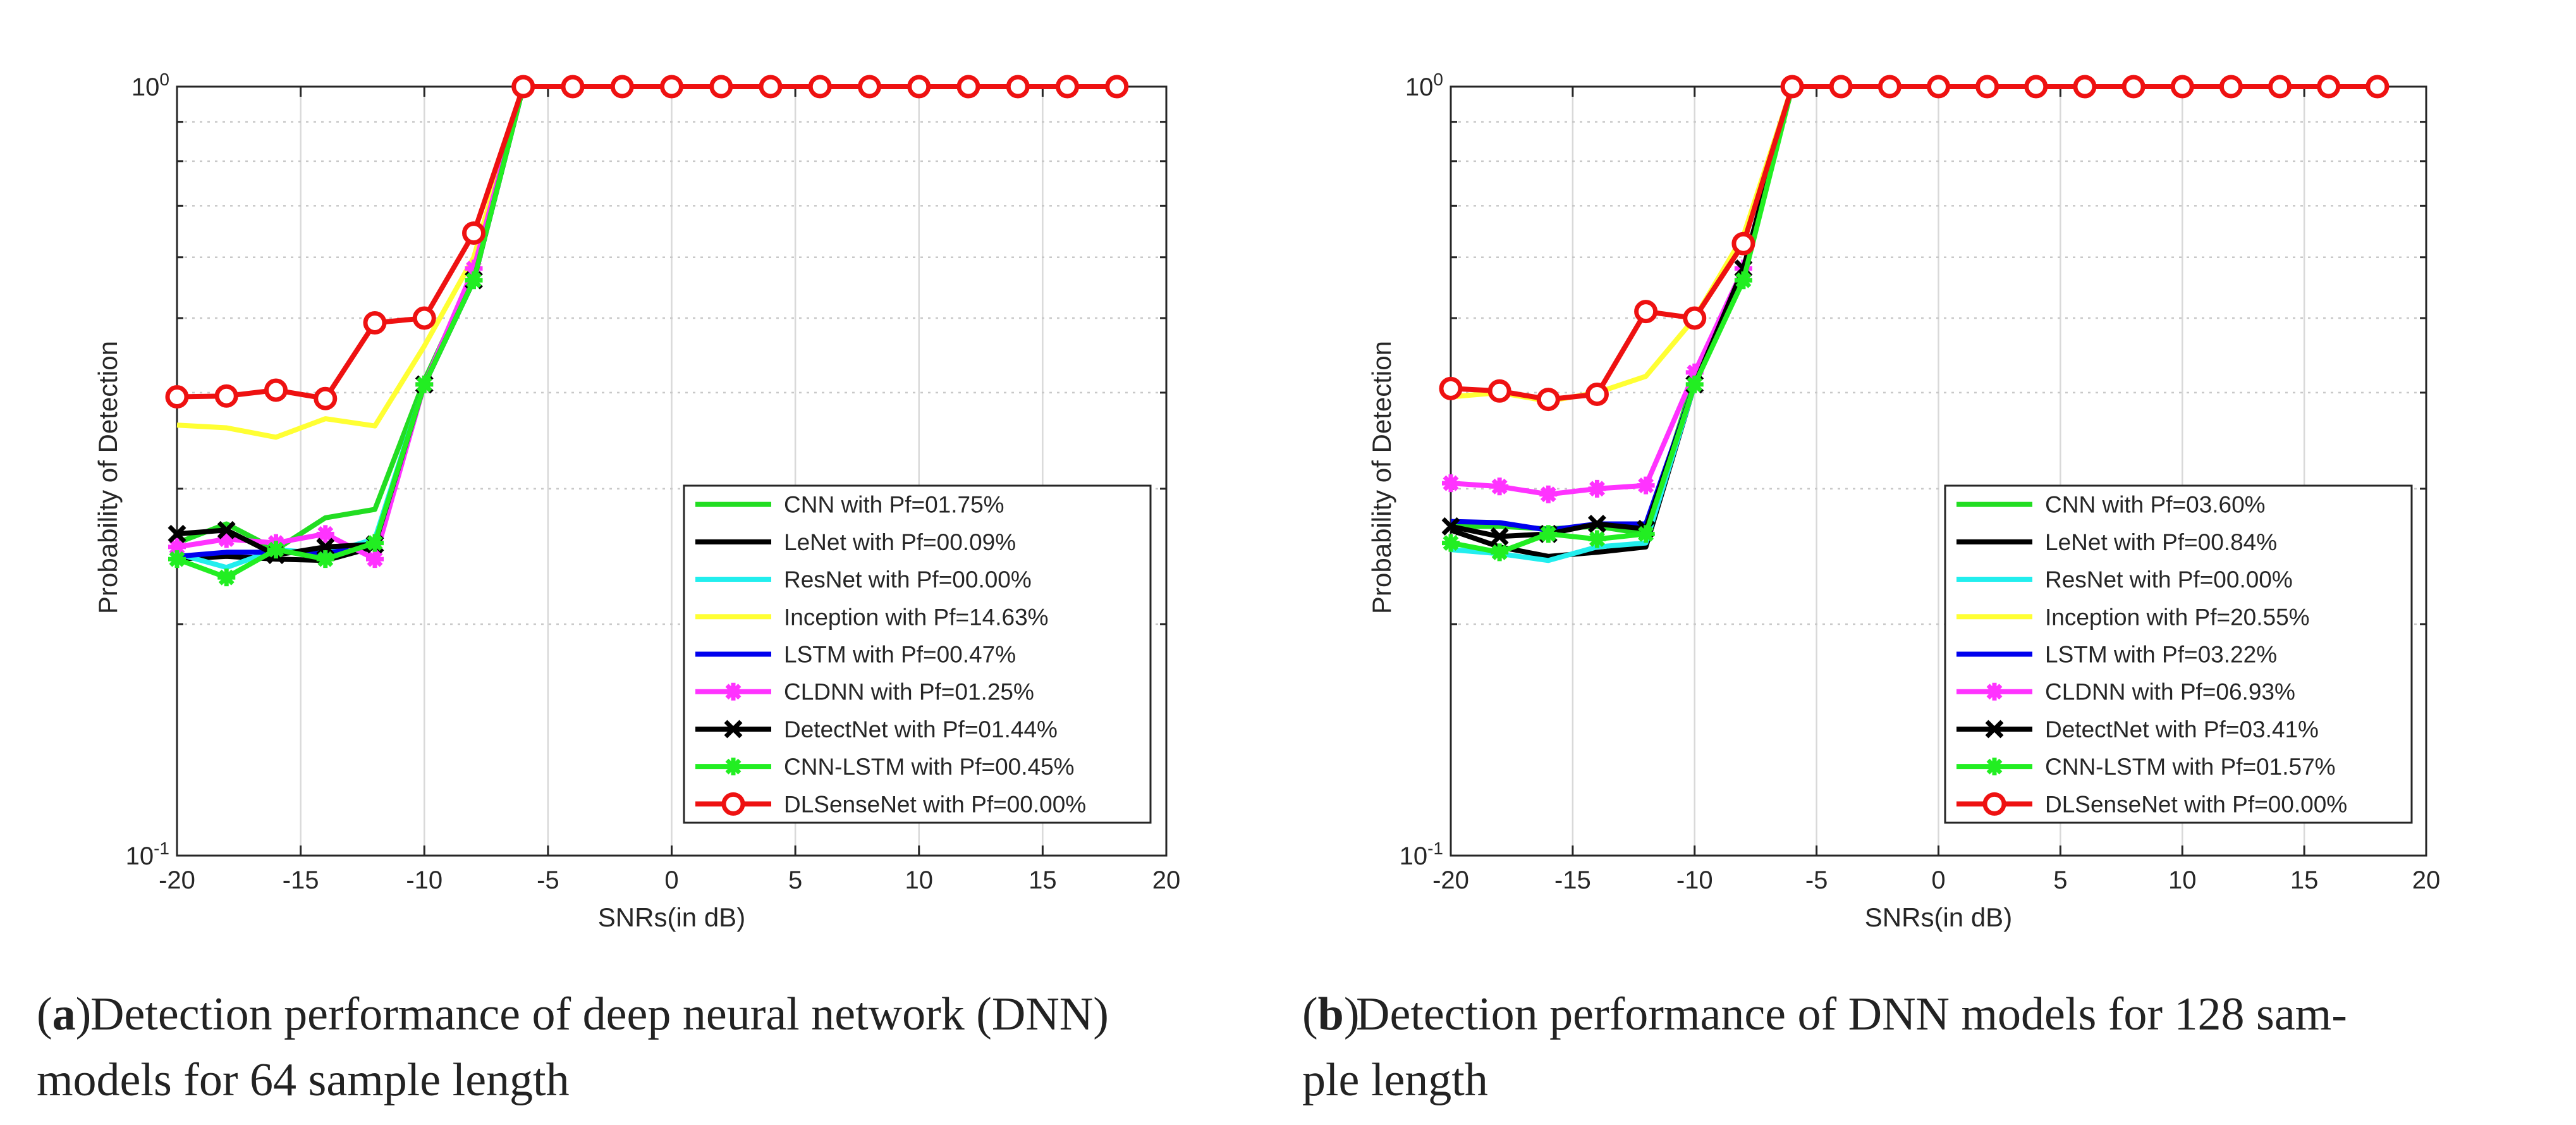  Describe the element at coordinates (921, 729) in the screenshot. I see `panel-a-legend-entry: DetectNet with Pf=01.44%` at that location.